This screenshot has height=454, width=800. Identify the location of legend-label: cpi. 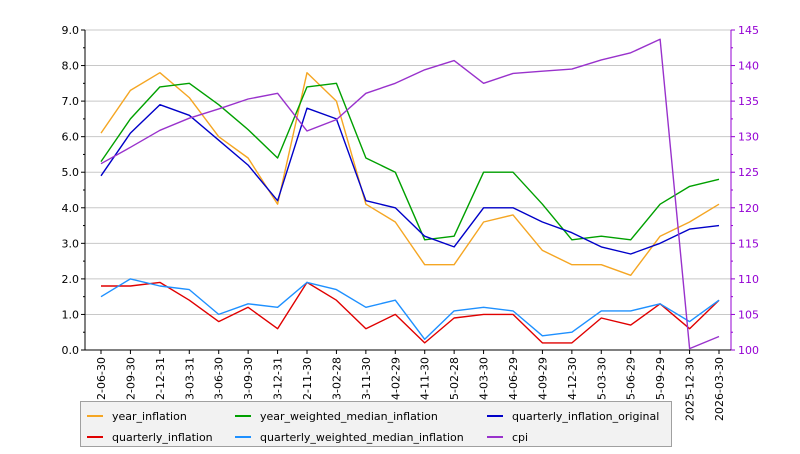
(520, 437).